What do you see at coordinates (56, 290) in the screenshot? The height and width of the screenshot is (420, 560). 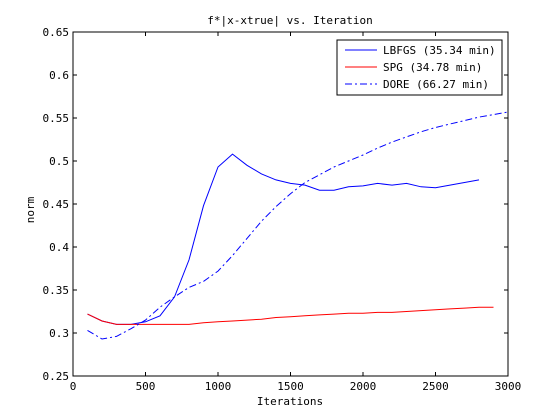 I see `y-tick-label: 0.35` at bounding box center [56, 290].